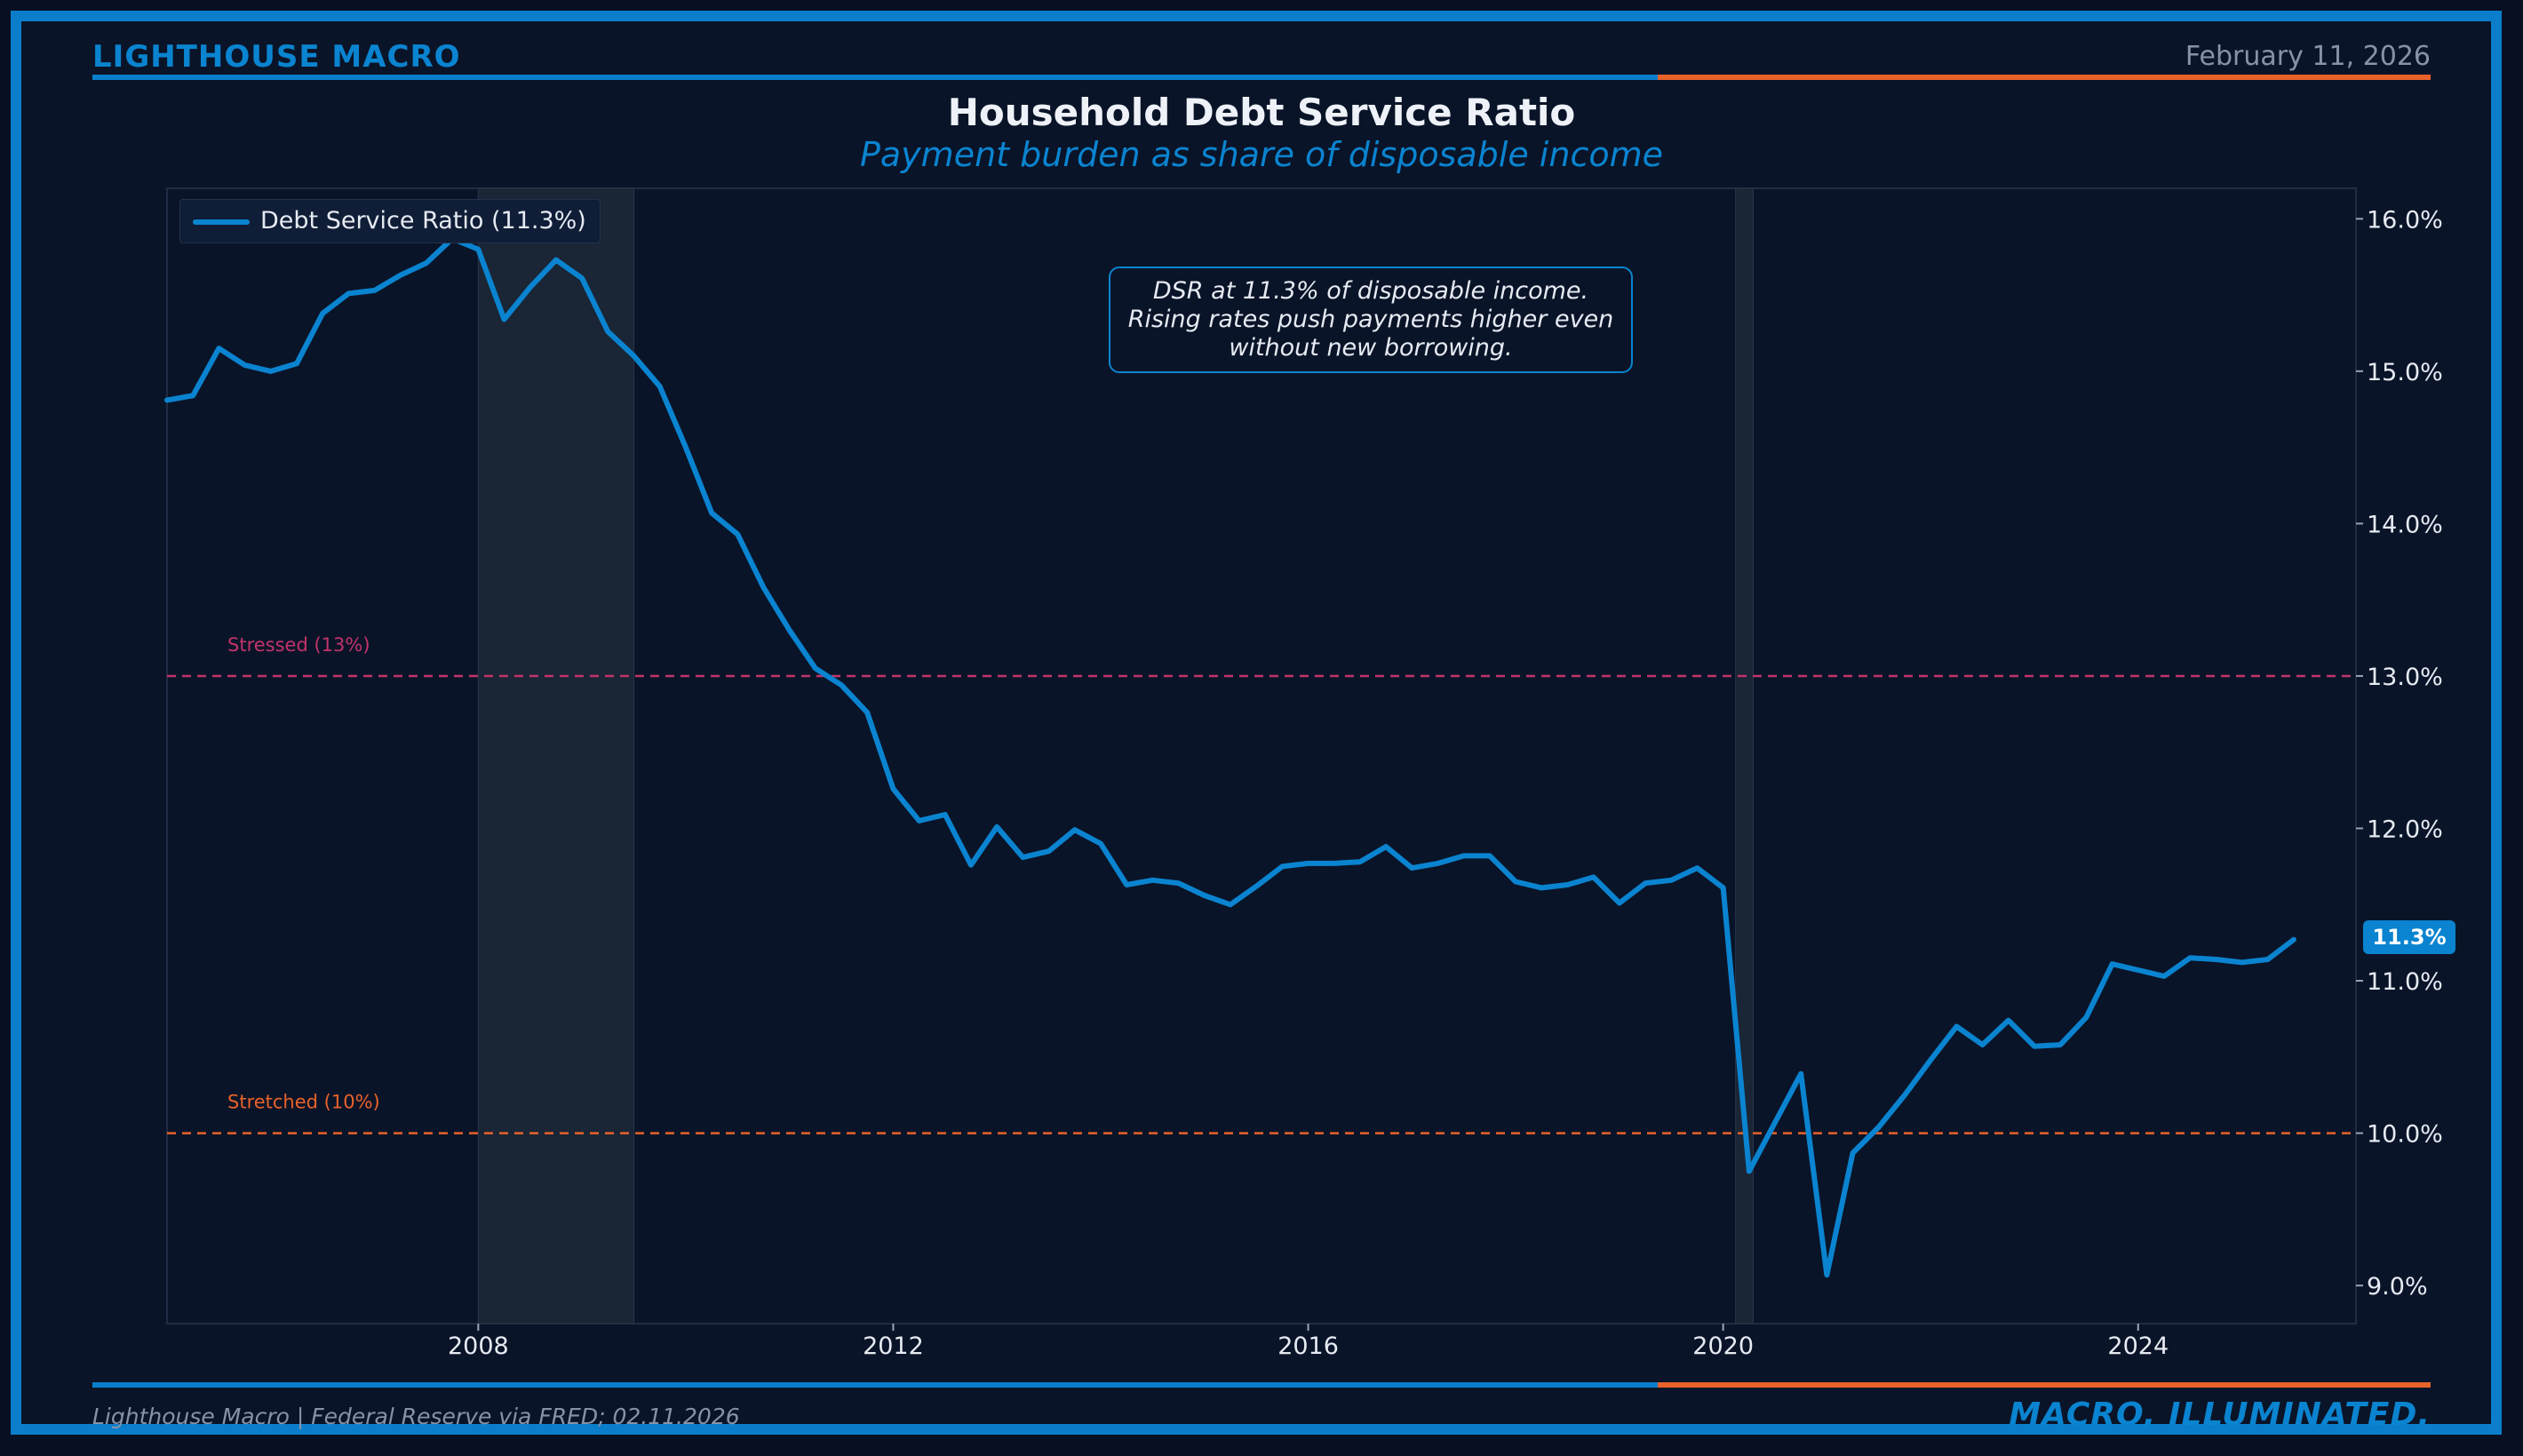 The width and height of the screenshot is (2523, 1456). I want to click on y-tick-label-5: 14.0%, so click(2405, 524).